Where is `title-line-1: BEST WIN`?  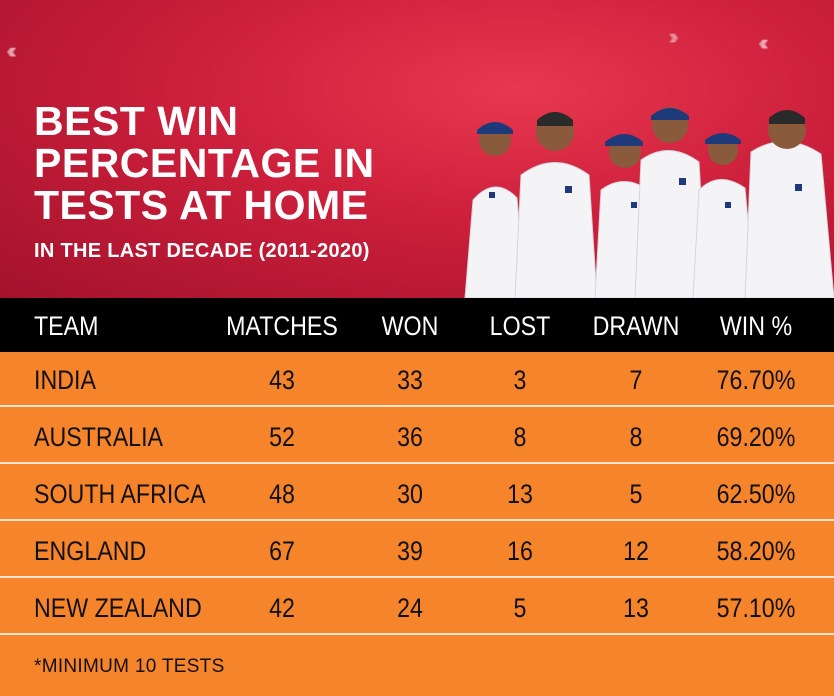 title-line-1: BEST WIN is located at coordinates (136, 121).